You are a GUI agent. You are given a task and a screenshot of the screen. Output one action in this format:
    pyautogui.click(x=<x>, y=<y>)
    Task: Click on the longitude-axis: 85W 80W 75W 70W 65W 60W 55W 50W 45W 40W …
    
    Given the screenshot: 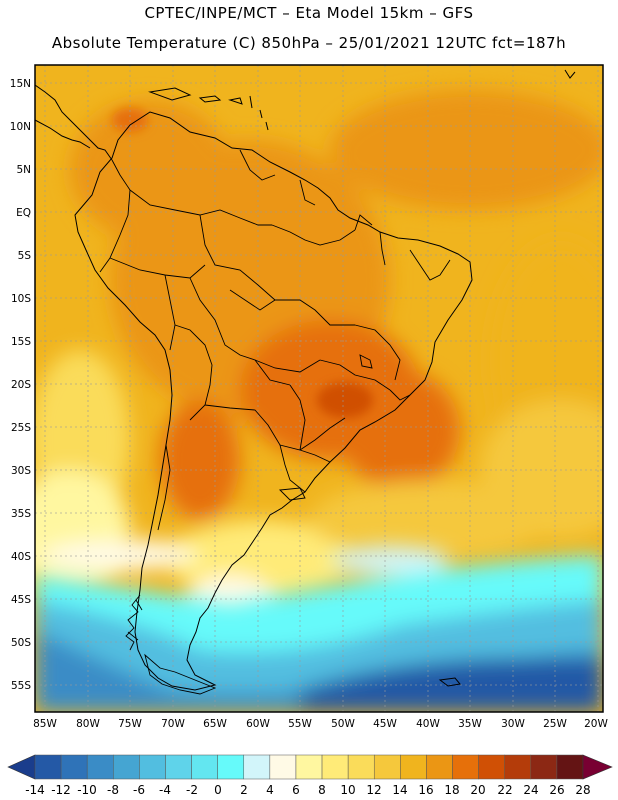 What is the action you would take?
    pyautogui.click(x=320, y=724)
    